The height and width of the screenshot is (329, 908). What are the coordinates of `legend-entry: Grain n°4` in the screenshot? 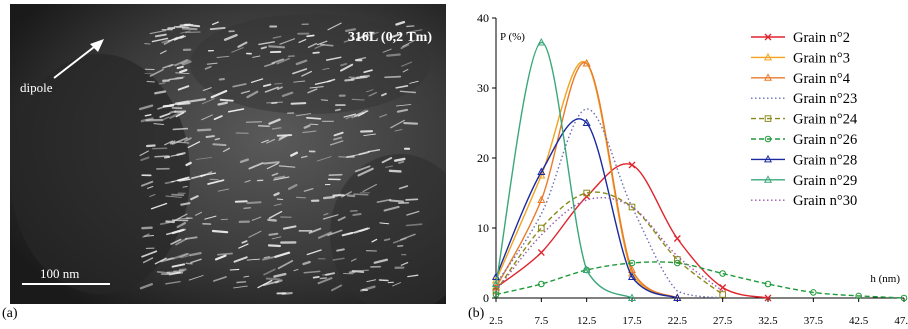 It's located at (801, 79).